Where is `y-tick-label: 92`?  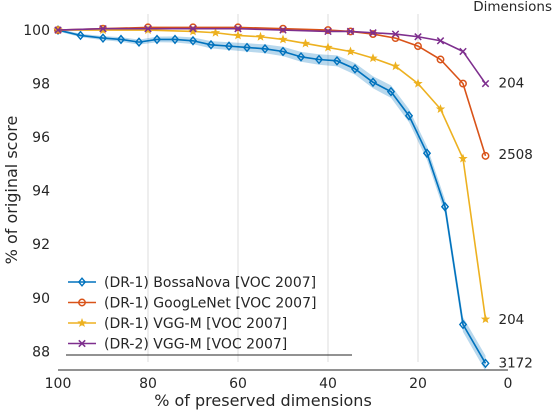
y-tick-label: 92 is located at coordinates (41, 245).